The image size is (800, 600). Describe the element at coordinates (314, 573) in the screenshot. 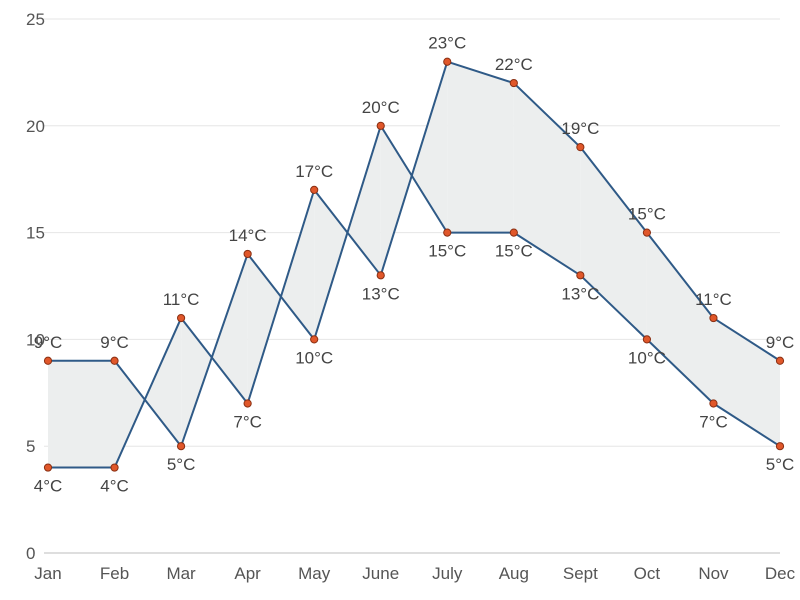

I see `x-tick-label-may: May` at that location.